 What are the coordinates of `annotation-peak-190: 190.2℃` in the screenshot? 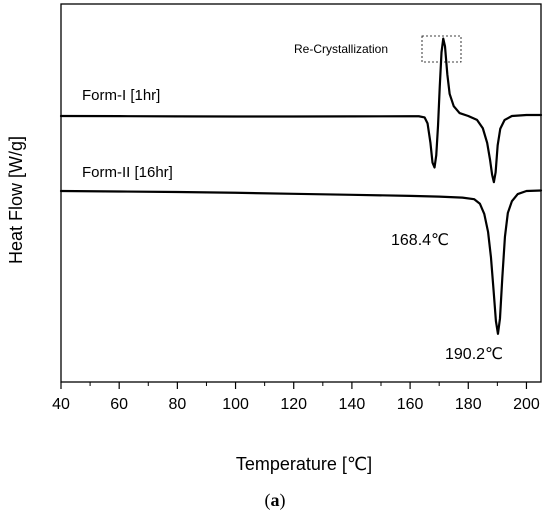 It's located at (474, 354).